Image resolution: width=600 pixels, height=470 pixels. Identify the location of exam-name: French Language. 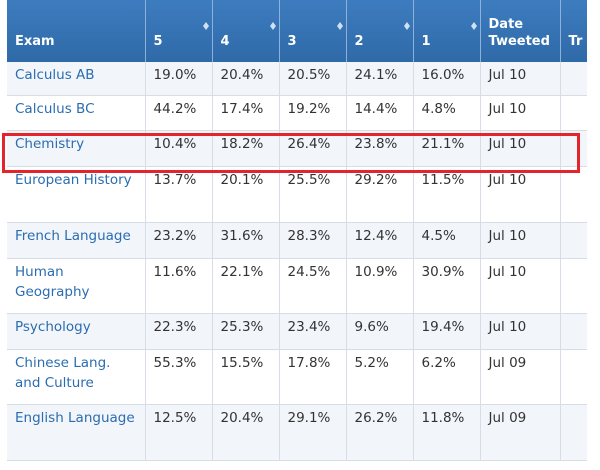
(76, 240).